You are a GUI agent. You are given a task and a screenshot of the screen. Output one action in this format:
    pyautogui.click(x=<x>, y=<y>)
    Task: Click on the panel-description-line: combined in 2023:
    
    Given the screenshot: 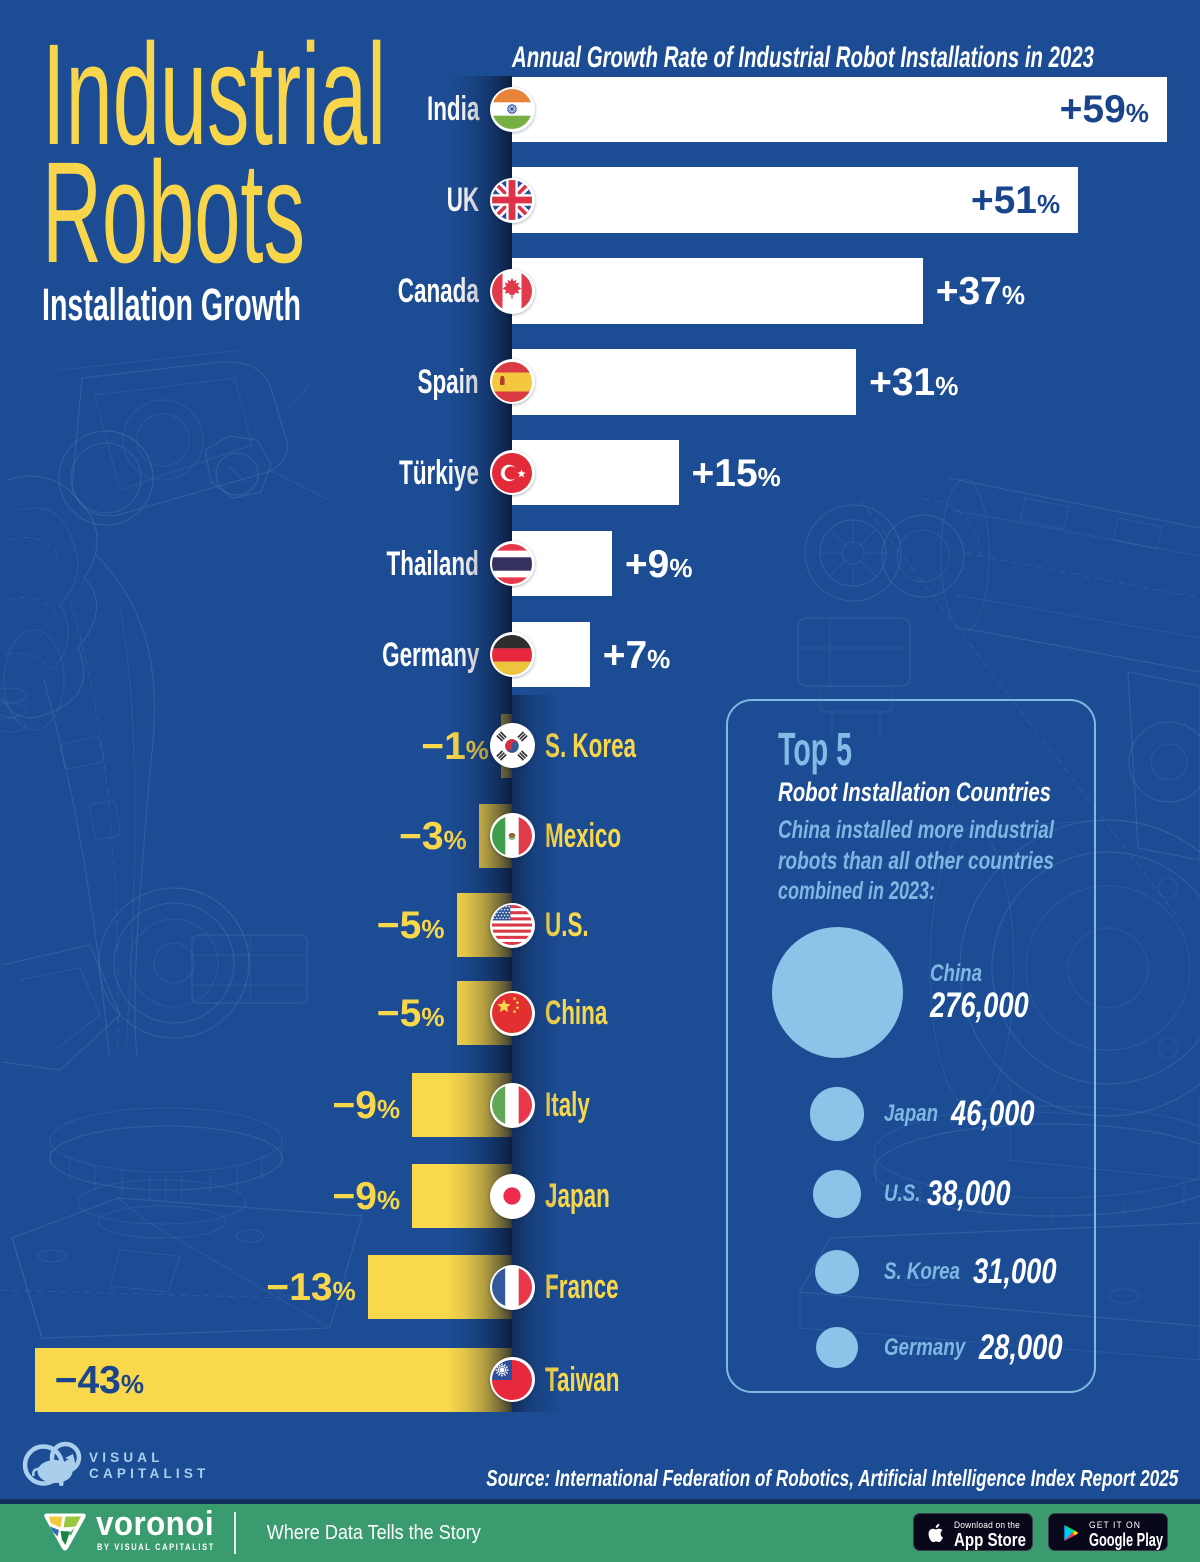 What is the action you would take?
    pyautogui.click(x=856, y=891)
    